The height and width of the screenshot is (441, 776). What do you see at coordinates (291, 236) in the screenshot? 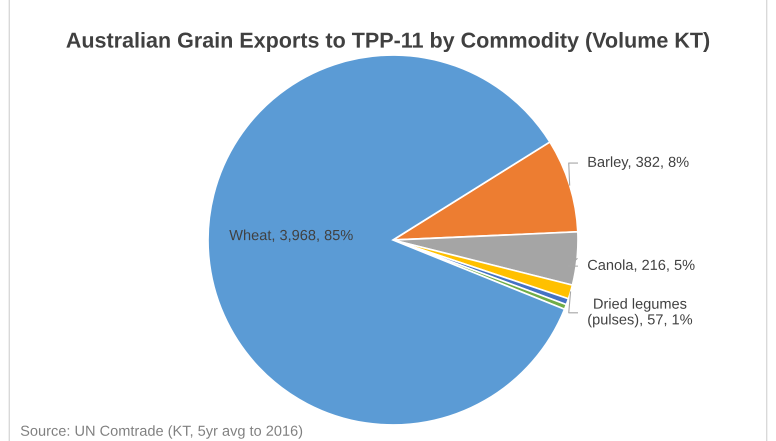
I see `slice-label: Wheat, 3,968, 85%` at bounding box center [291, 236].